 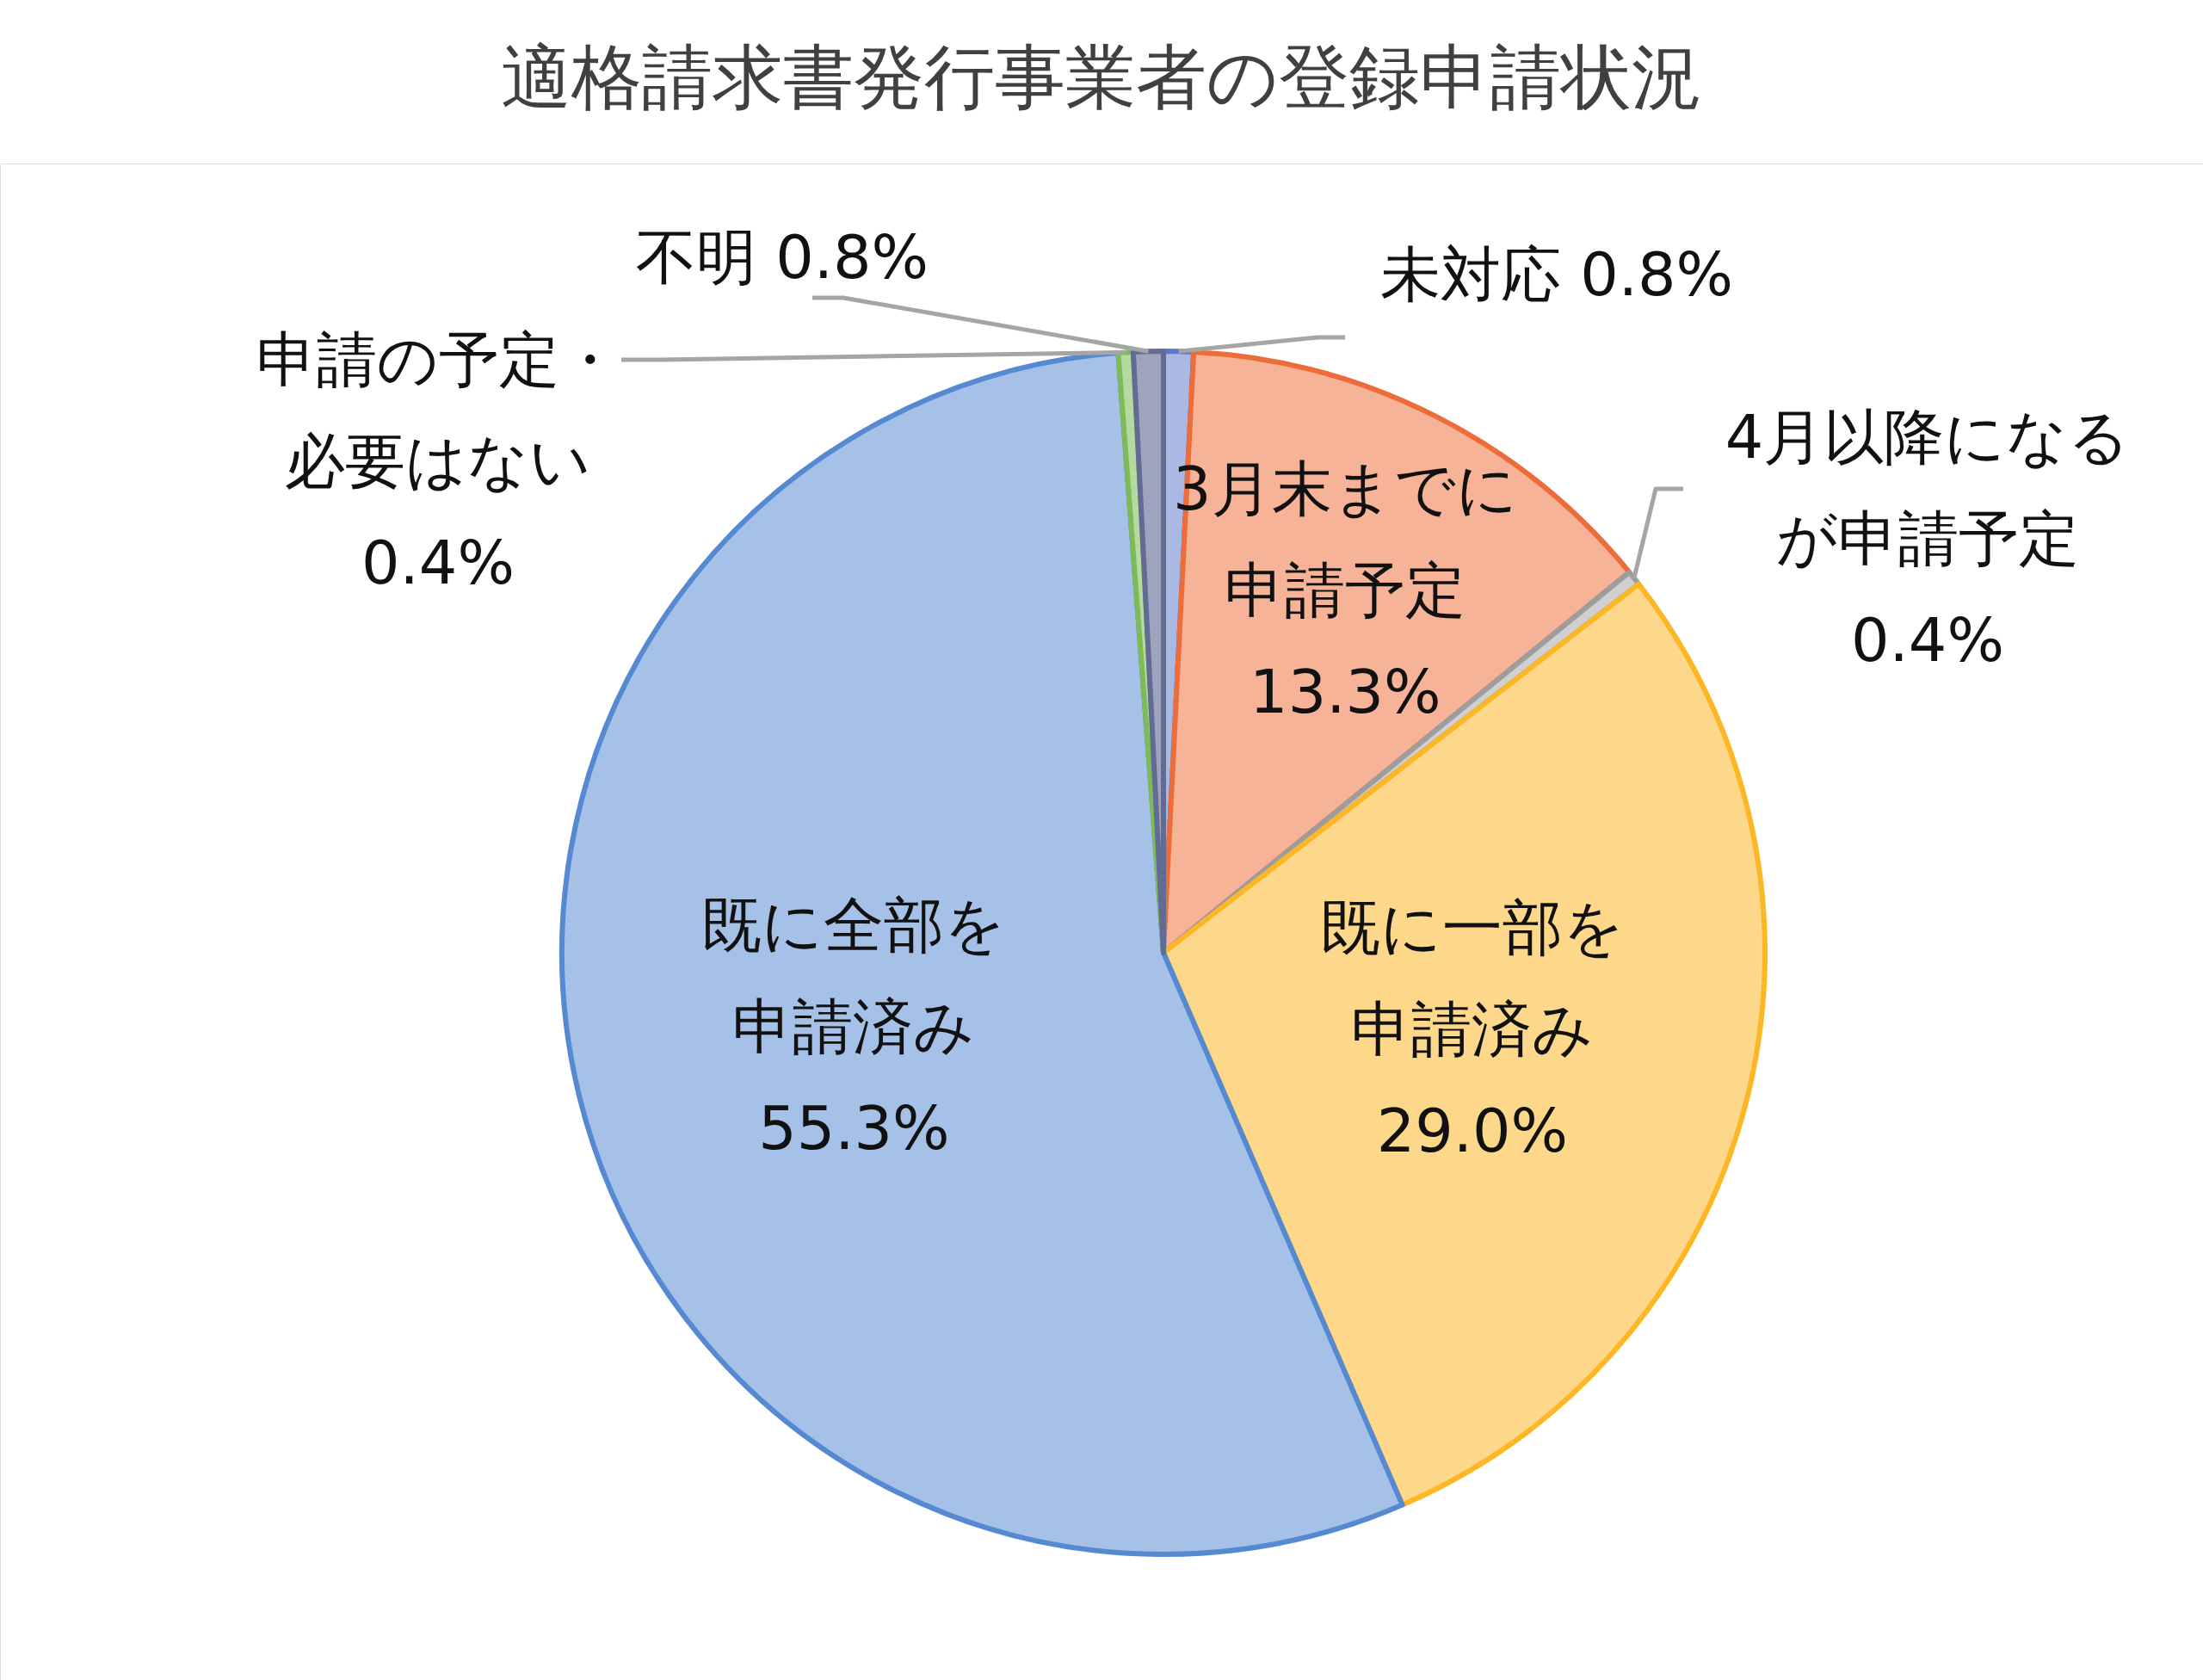 What do you see at coordinates (1148, 652) in the screenshot?
I see `pie-slice` at bounding box center [1148, 652].